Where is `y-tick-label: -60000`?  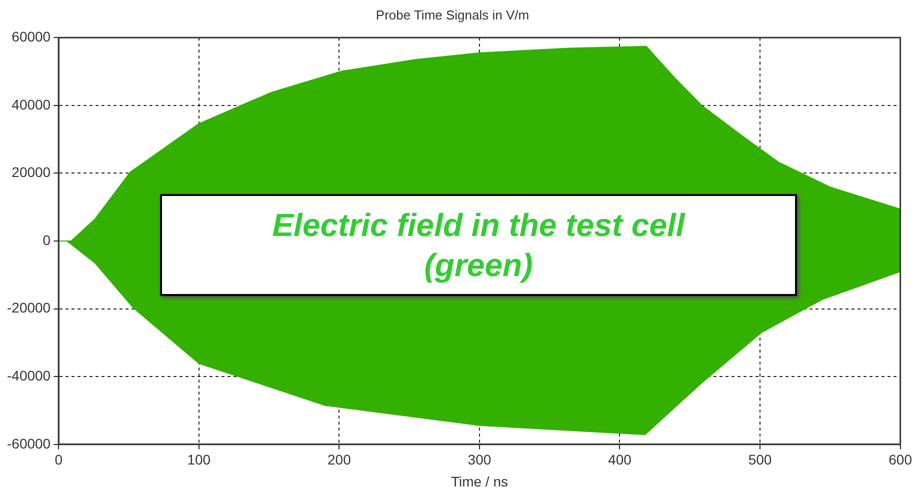 y-tick-label: -60000 is located at coordinates (29, 443).